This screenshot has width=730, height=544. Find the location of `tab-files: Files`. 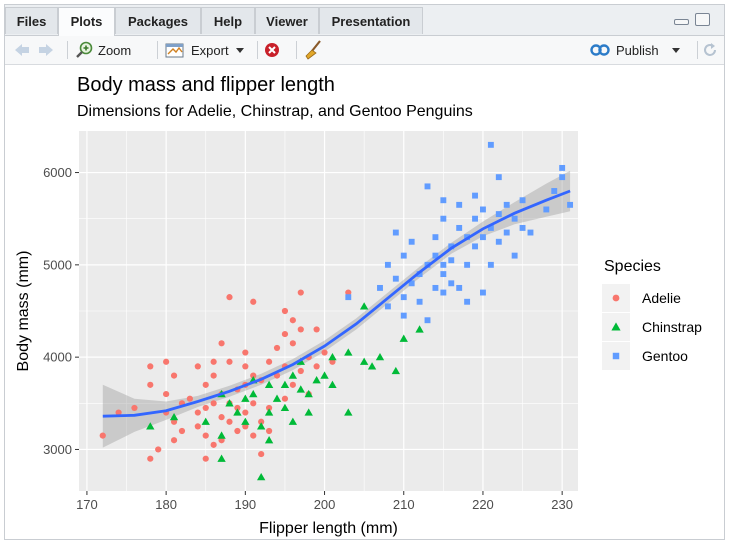

tab-files: Files is located at coordinates (31, 20).